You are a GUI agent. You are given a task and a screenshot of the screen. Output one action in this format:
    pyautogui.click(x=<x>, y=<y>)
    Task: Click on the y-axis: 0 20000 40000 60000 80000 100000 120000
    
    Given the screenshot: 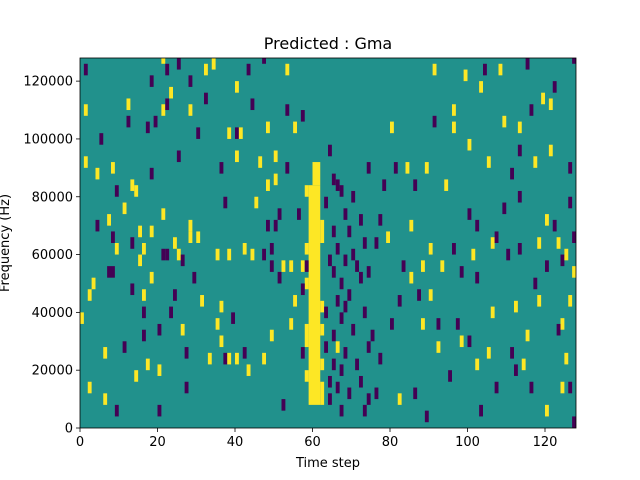 What is the action you would take?
    pyautogui.click(x=51, y=256)
    